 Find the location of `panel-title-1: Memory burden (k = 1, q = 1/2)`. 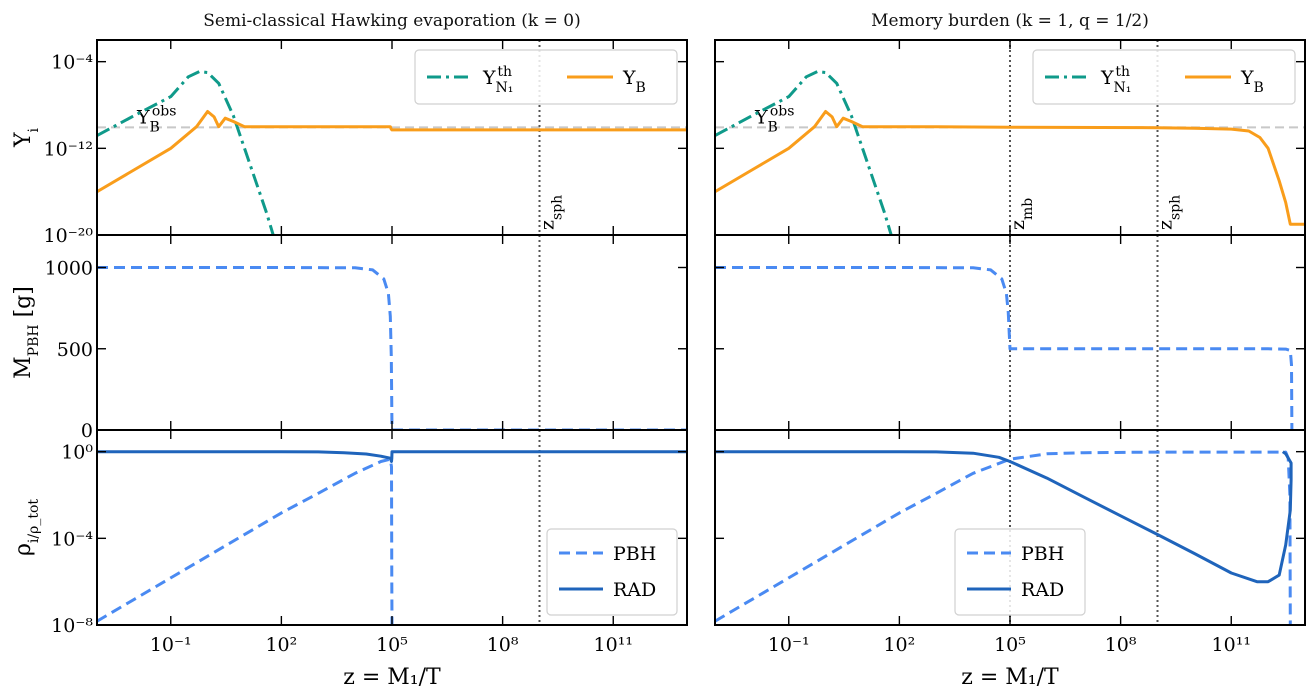

panel-title-1: Memory burden (k = 1, q = 1/2) is located at coordinates (1010, 21).